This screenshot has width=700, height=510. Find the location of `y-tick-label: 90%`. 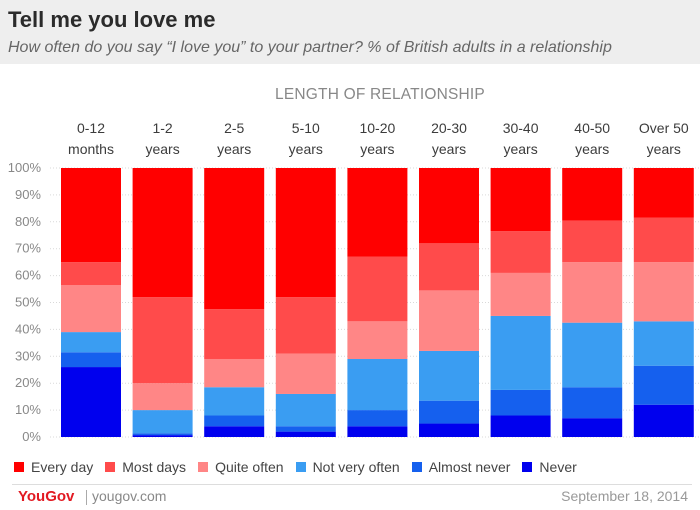

y-tick-label: 90% is located at coordinates (28, 194).